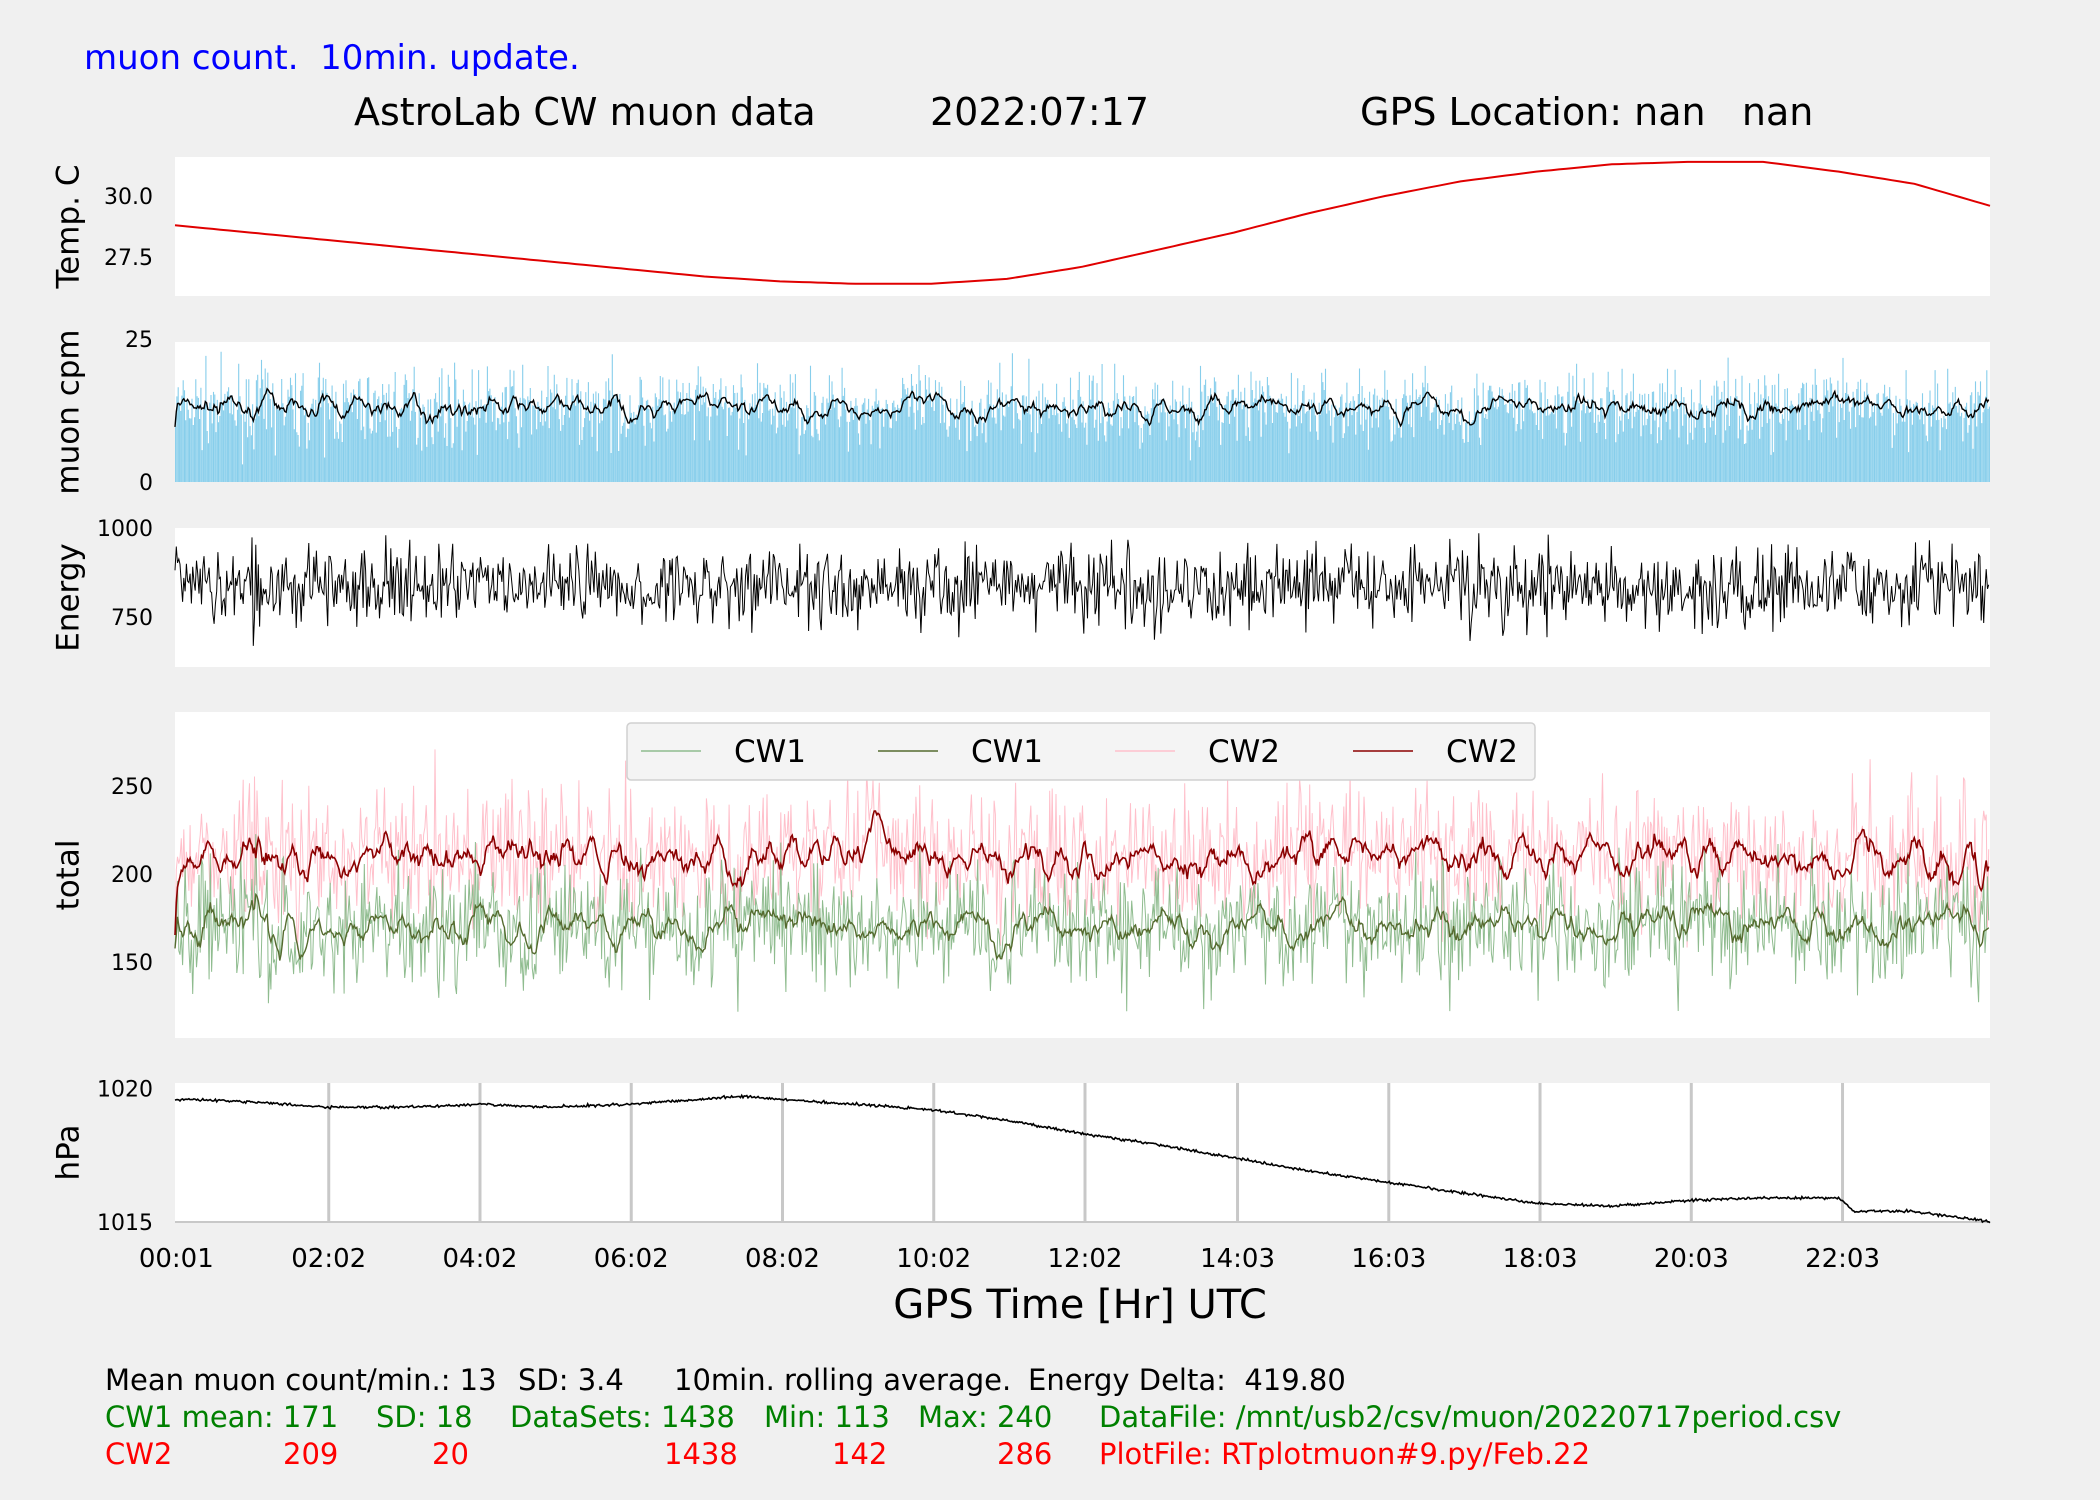 The width and height of the screenshot is (2100, 1500). Describe the element at coordinates (128, 197) in the screenshot. I see `y-tick-label: 30.0` at that location.